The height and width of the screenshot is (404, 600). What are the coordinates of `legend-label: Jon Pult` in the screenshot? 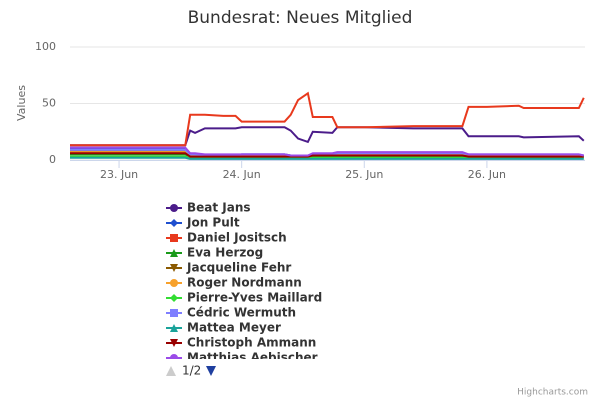 It's located at (213, 223).